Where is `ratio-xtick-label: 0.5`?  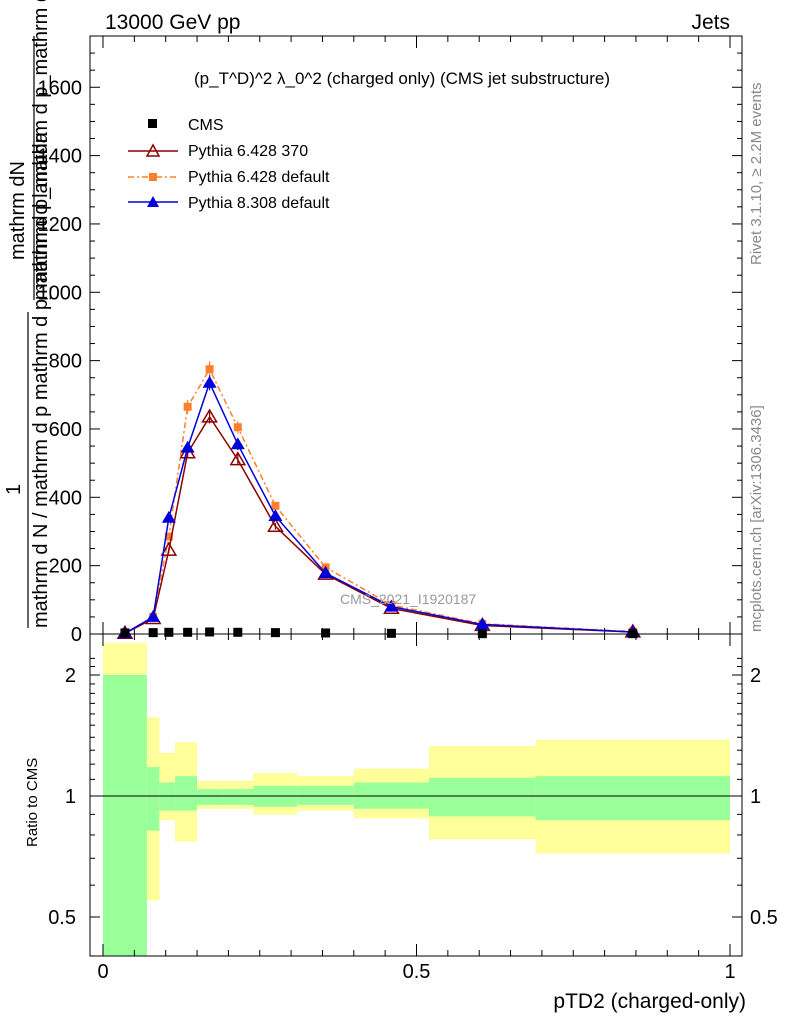
ratio-xtick-label: 0.5 is located at coordinates (417, 972).